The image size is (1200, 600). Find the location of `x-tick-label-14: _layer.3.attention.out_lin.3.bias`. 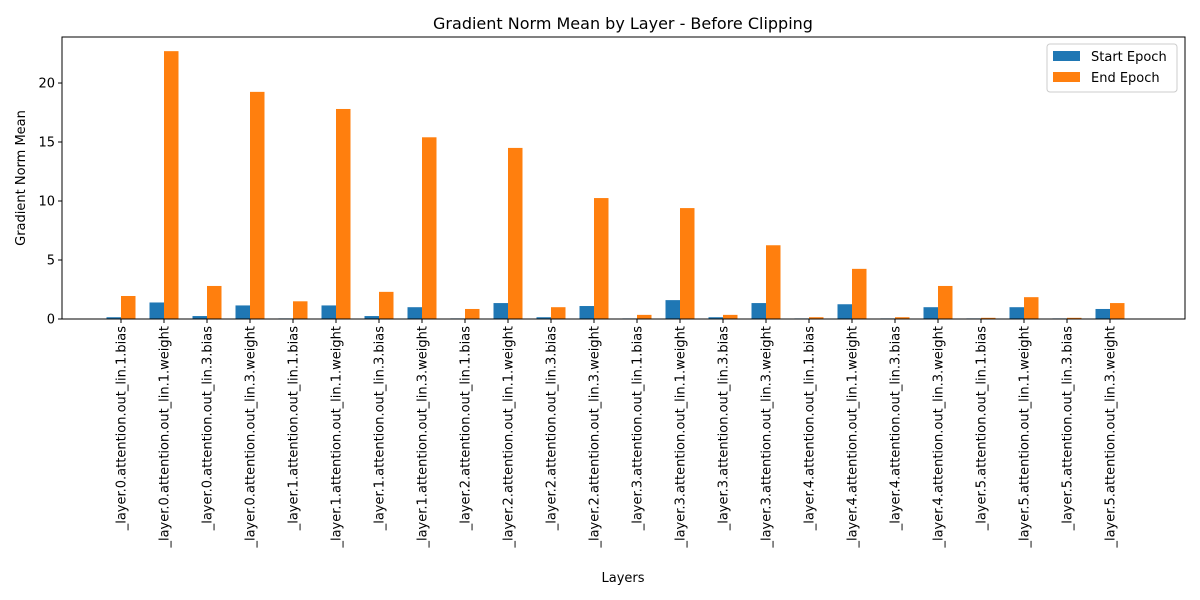

x-tick-label-14: _layer.3.attention.out_lin.3.bias is located at coordinates (724, 429).